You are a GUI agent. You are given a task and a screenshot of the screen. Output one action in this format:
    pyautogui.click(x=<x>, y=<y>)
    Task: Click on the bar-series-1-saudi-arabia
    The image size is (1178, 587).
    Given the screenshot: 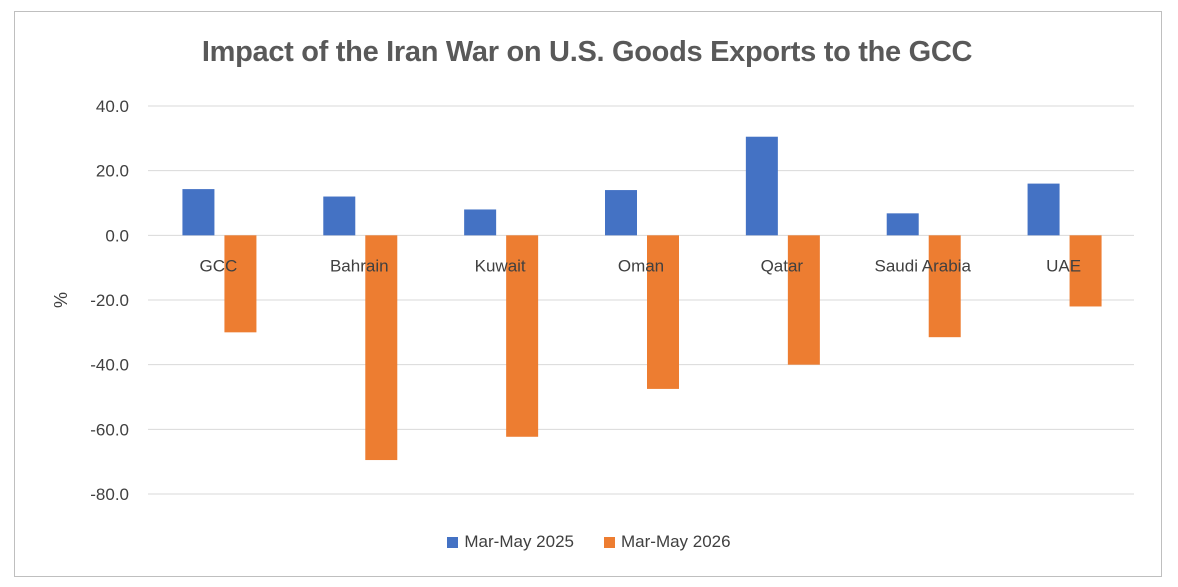 What is the action you would take?
    pyautogui.click(x=902, y=224)
    